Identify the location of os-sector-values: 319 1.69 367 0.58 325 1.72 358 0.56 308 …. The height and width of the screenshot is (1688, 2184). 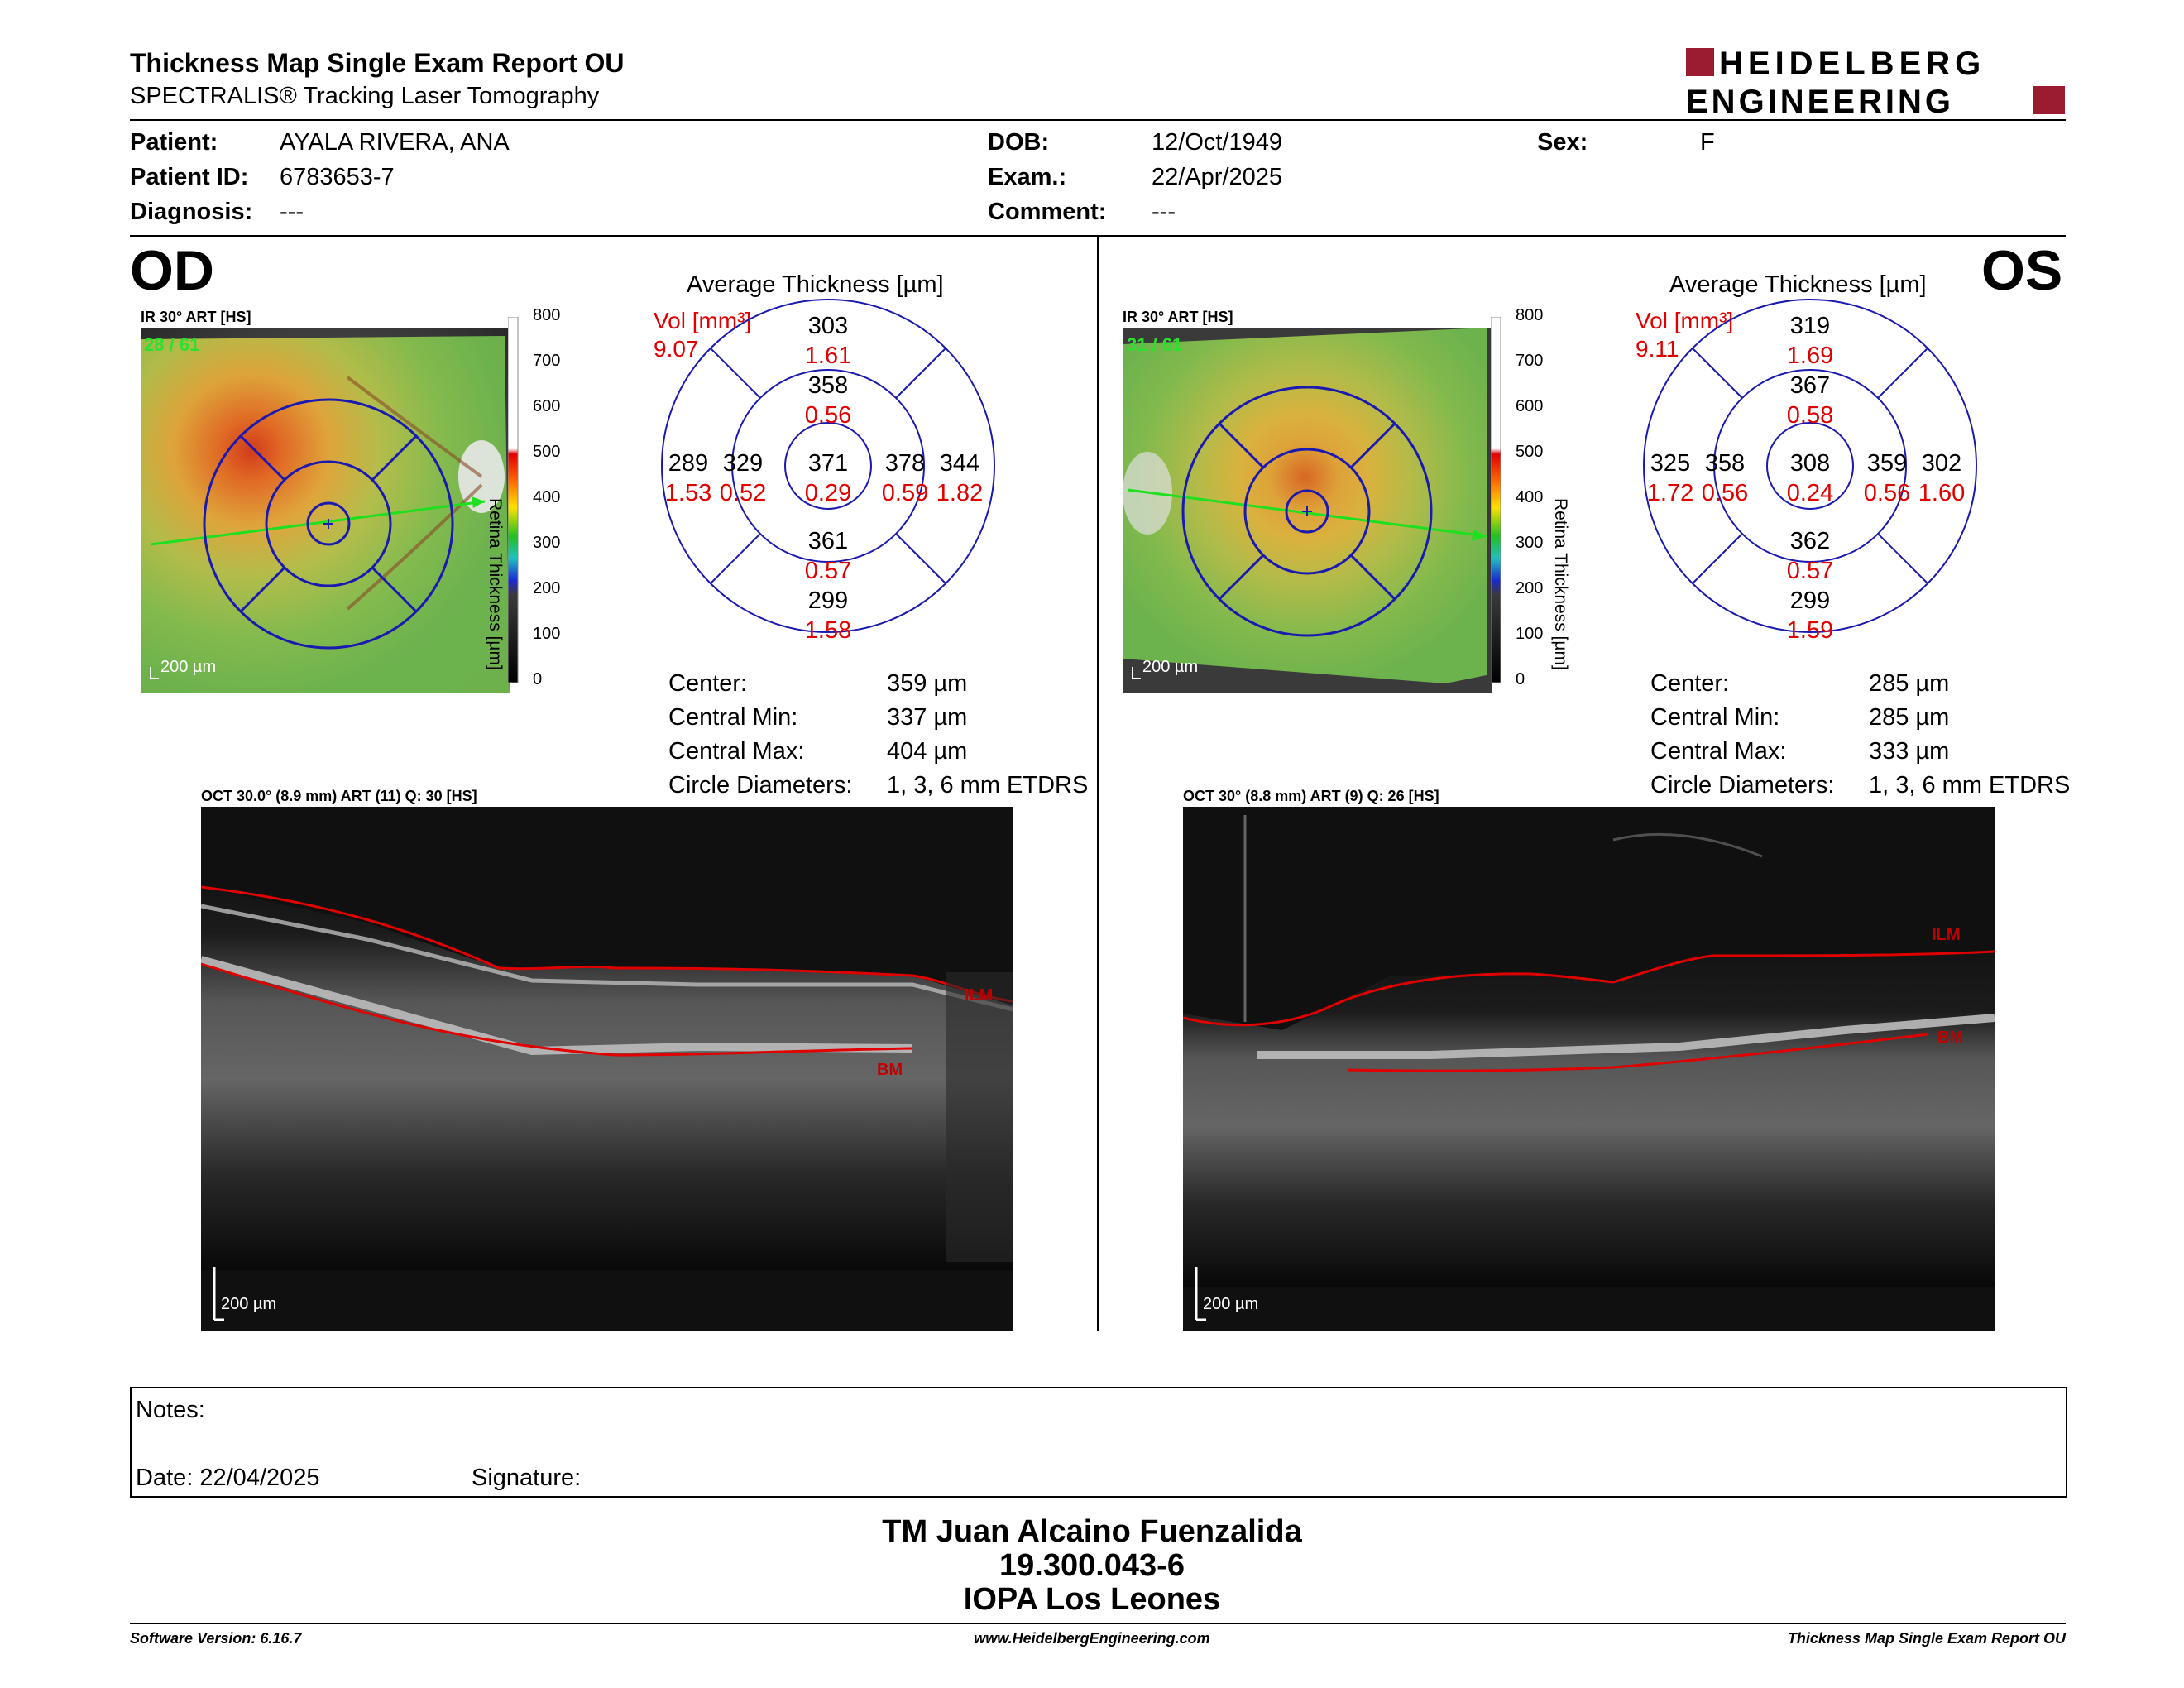
(1810, 470).